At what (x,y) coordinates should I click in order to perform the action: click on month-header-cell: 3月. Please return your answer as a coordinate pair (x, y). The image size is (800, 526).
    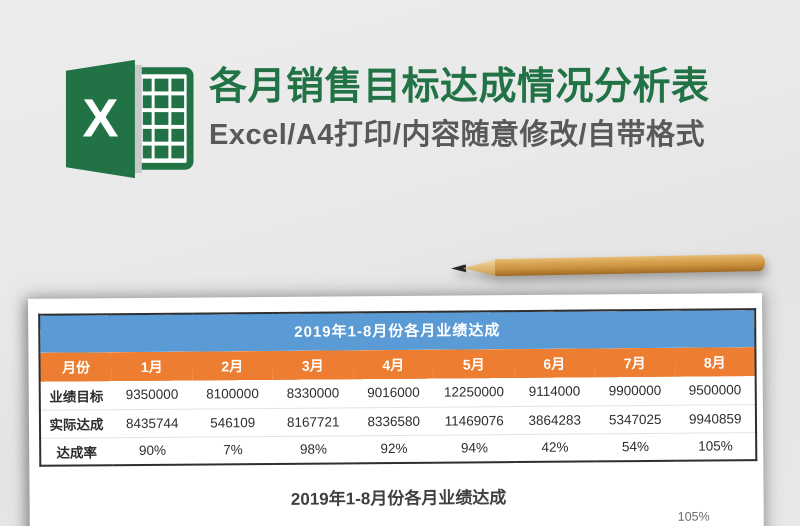
    Looking at the image, I should click on (313, 365).